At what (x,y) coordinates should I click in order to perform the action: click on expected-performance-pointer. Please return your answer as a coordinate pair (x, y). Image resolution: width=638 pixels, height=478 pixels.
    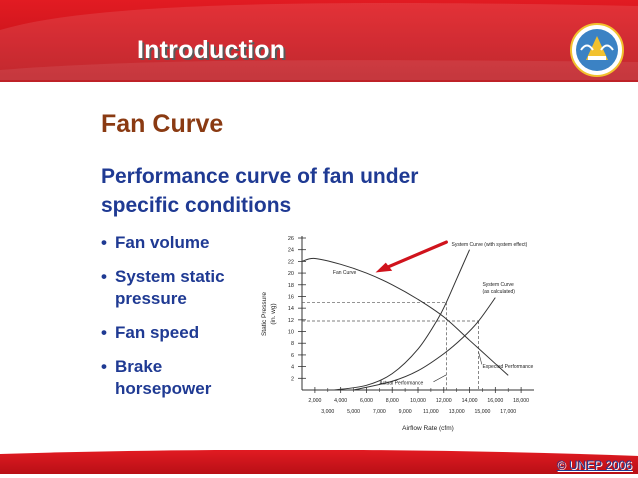
    Looking at the image, I should click on (480, 358).